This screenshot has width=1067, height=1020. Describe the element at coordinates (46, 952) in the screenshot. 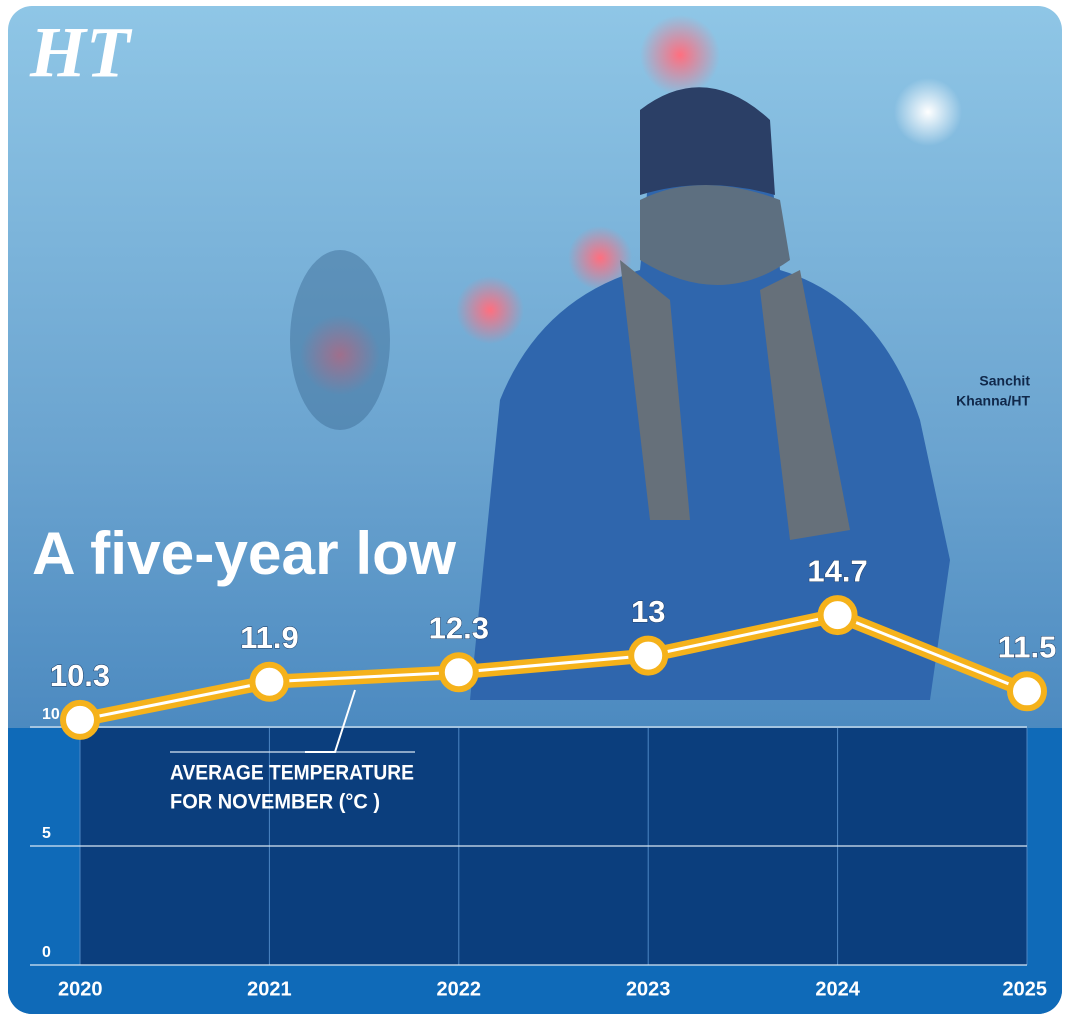

I see `y-tick-label: 0` at that location.